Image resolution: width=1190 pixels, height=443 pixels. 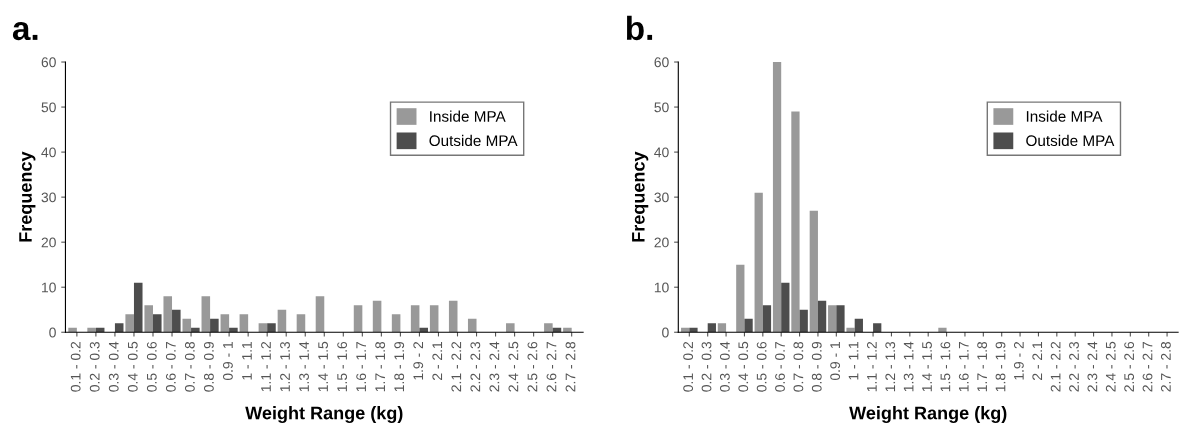 I want to click on x-tick-label: 0.3 - 0.4, so click(x=724, y=366).